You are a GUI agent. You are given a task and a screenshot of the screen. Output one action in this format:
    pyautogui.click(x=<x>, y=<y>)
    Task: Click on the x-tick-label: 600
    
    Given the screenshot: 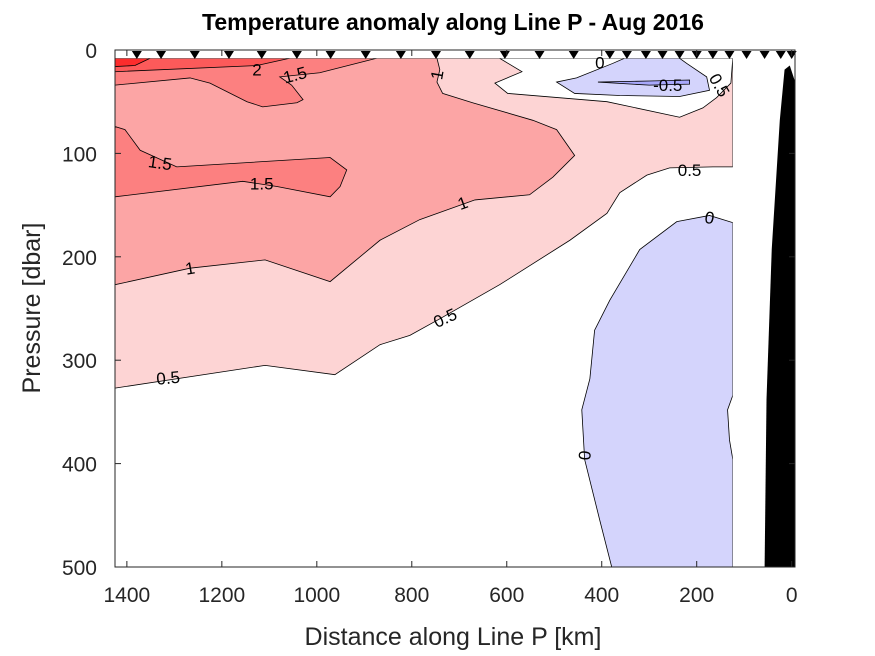 What is the action you would take?
    pyautogui.click(x=506, y=595)
    